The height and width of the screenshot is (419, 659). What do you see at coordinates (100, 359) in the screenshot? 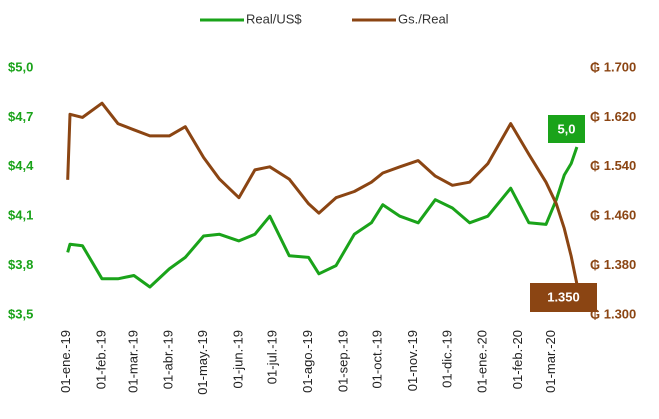
I see `x-tick-label: 01-feb.-19` at bounding box center [100, 359].